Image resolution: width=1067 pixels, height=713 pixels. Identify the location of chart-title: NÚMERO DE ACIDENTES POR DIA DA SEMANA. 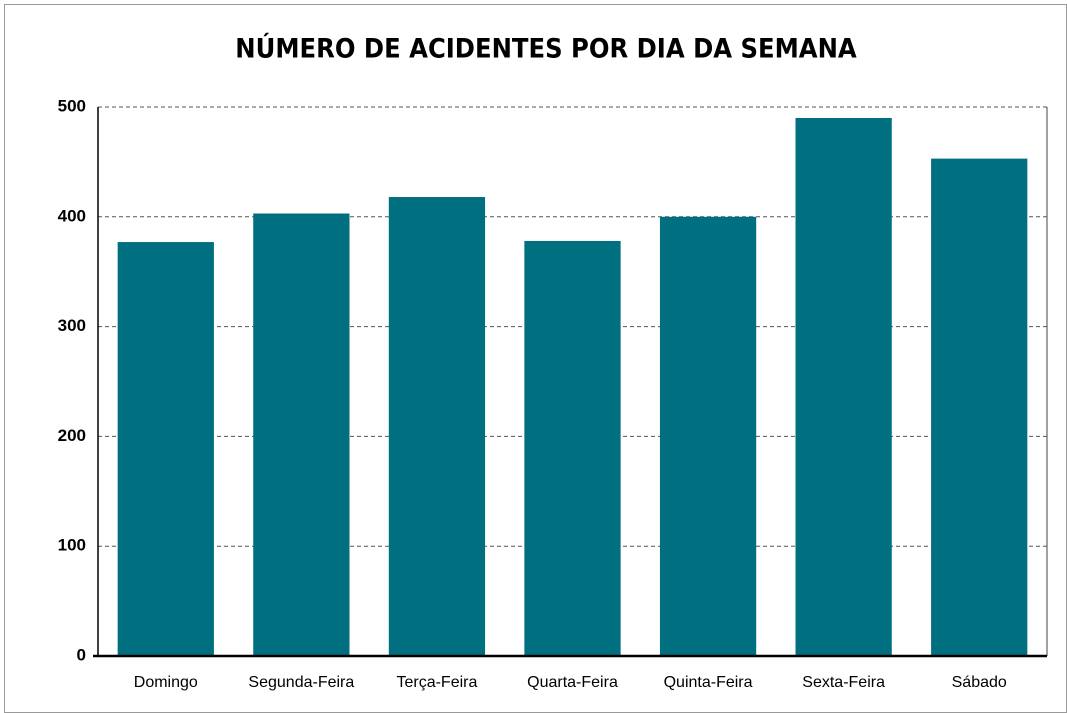
(546, 49).